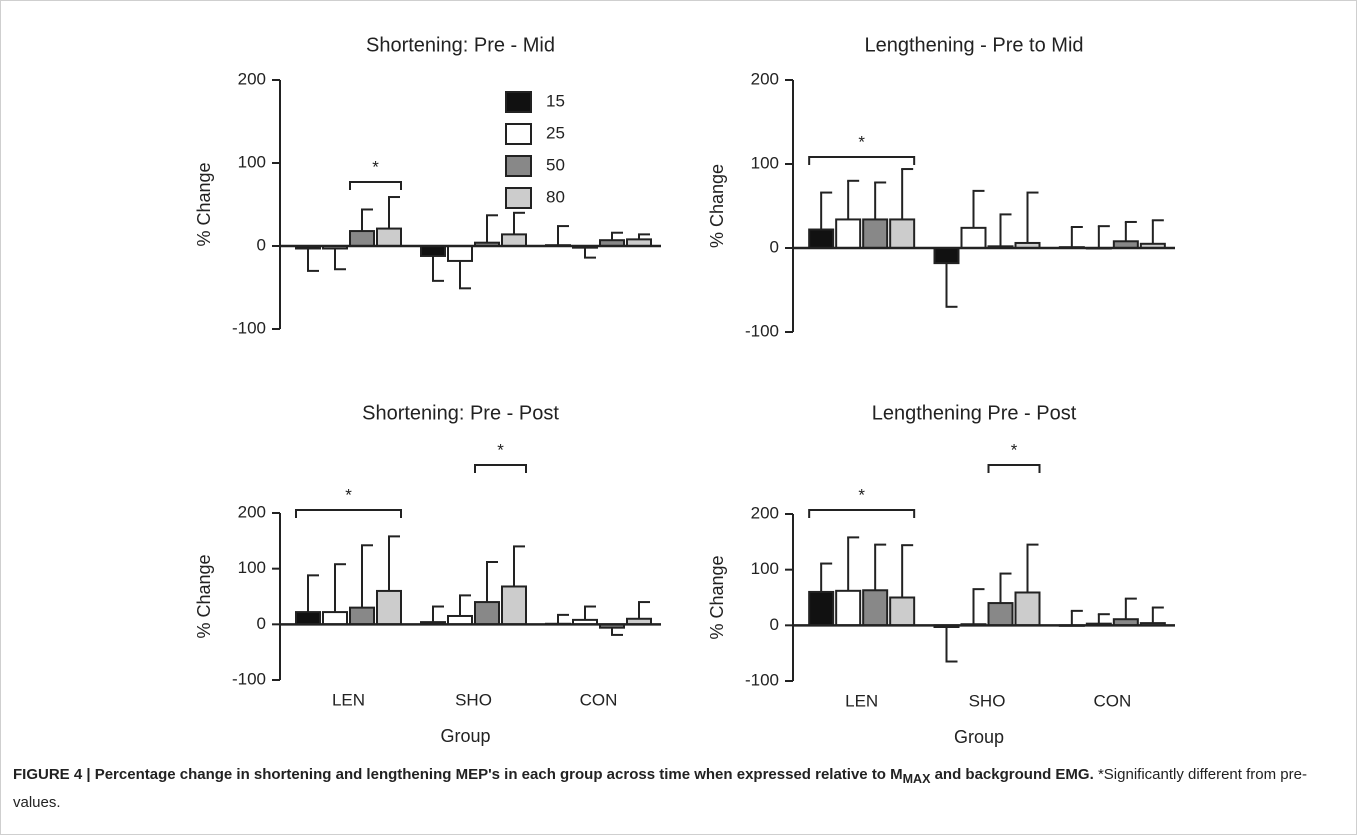 Image resolution: width=1357 pixels, height=835 pixels. I want to click on chart-title: Lengthening Pre - Post, so click(974, 413).